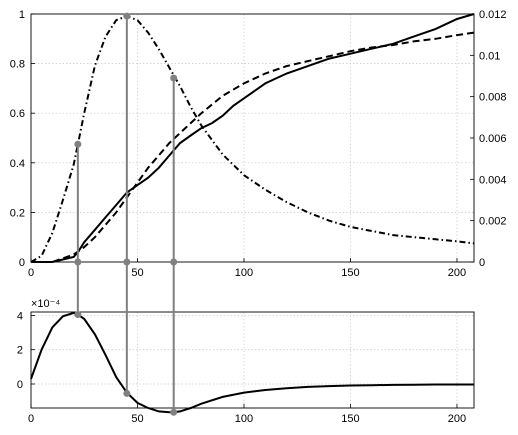 The width and height of the screenshot is (518, 435). What do you see at coordinates (20, 385) in the screenshot?
I see `bottom-y-tick-label: 0` at bounding box center [20, 385].